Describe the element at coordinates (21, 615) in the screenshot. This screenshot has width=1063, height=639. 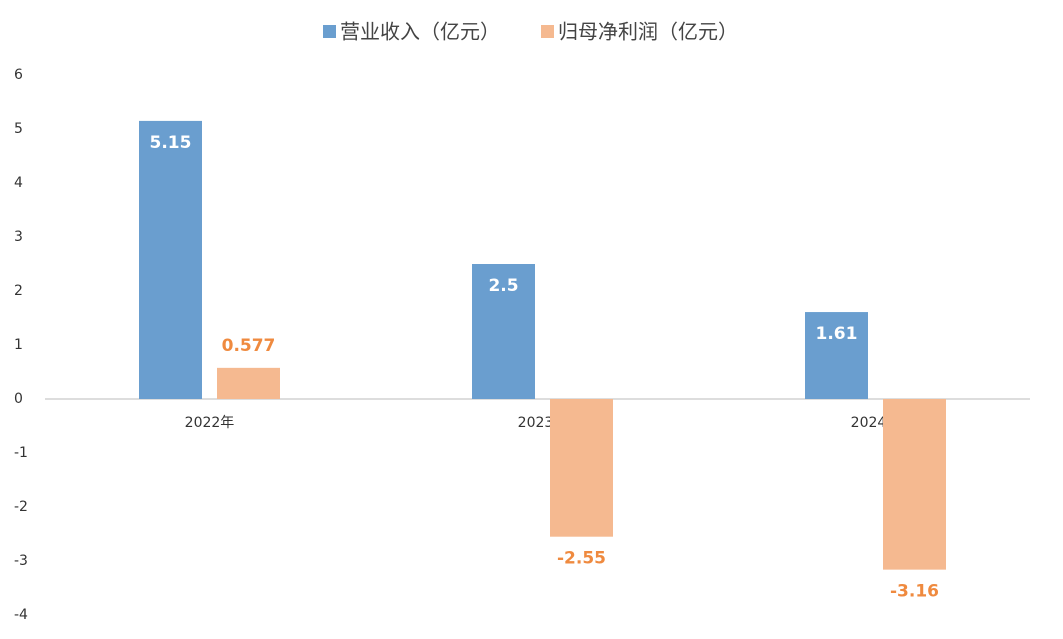
I see `y-tick-label: -4` at that location.